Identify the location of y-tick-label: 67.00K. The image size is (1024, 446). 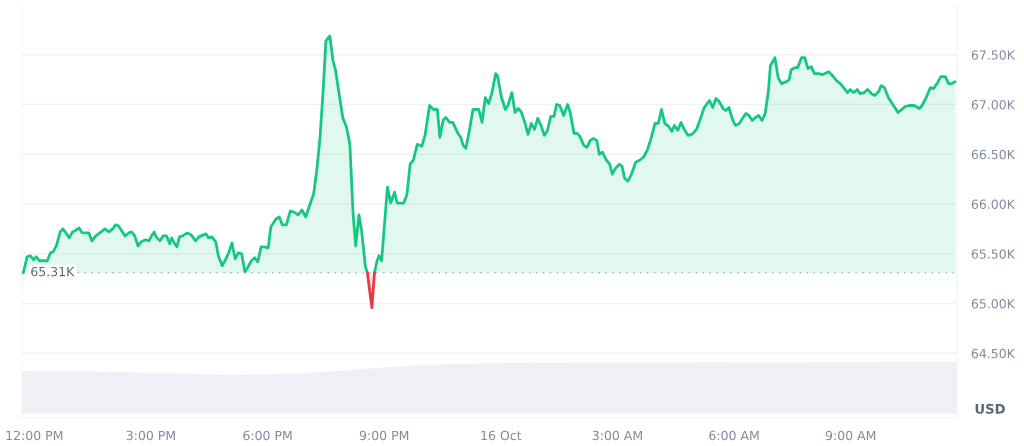
(993, 104).